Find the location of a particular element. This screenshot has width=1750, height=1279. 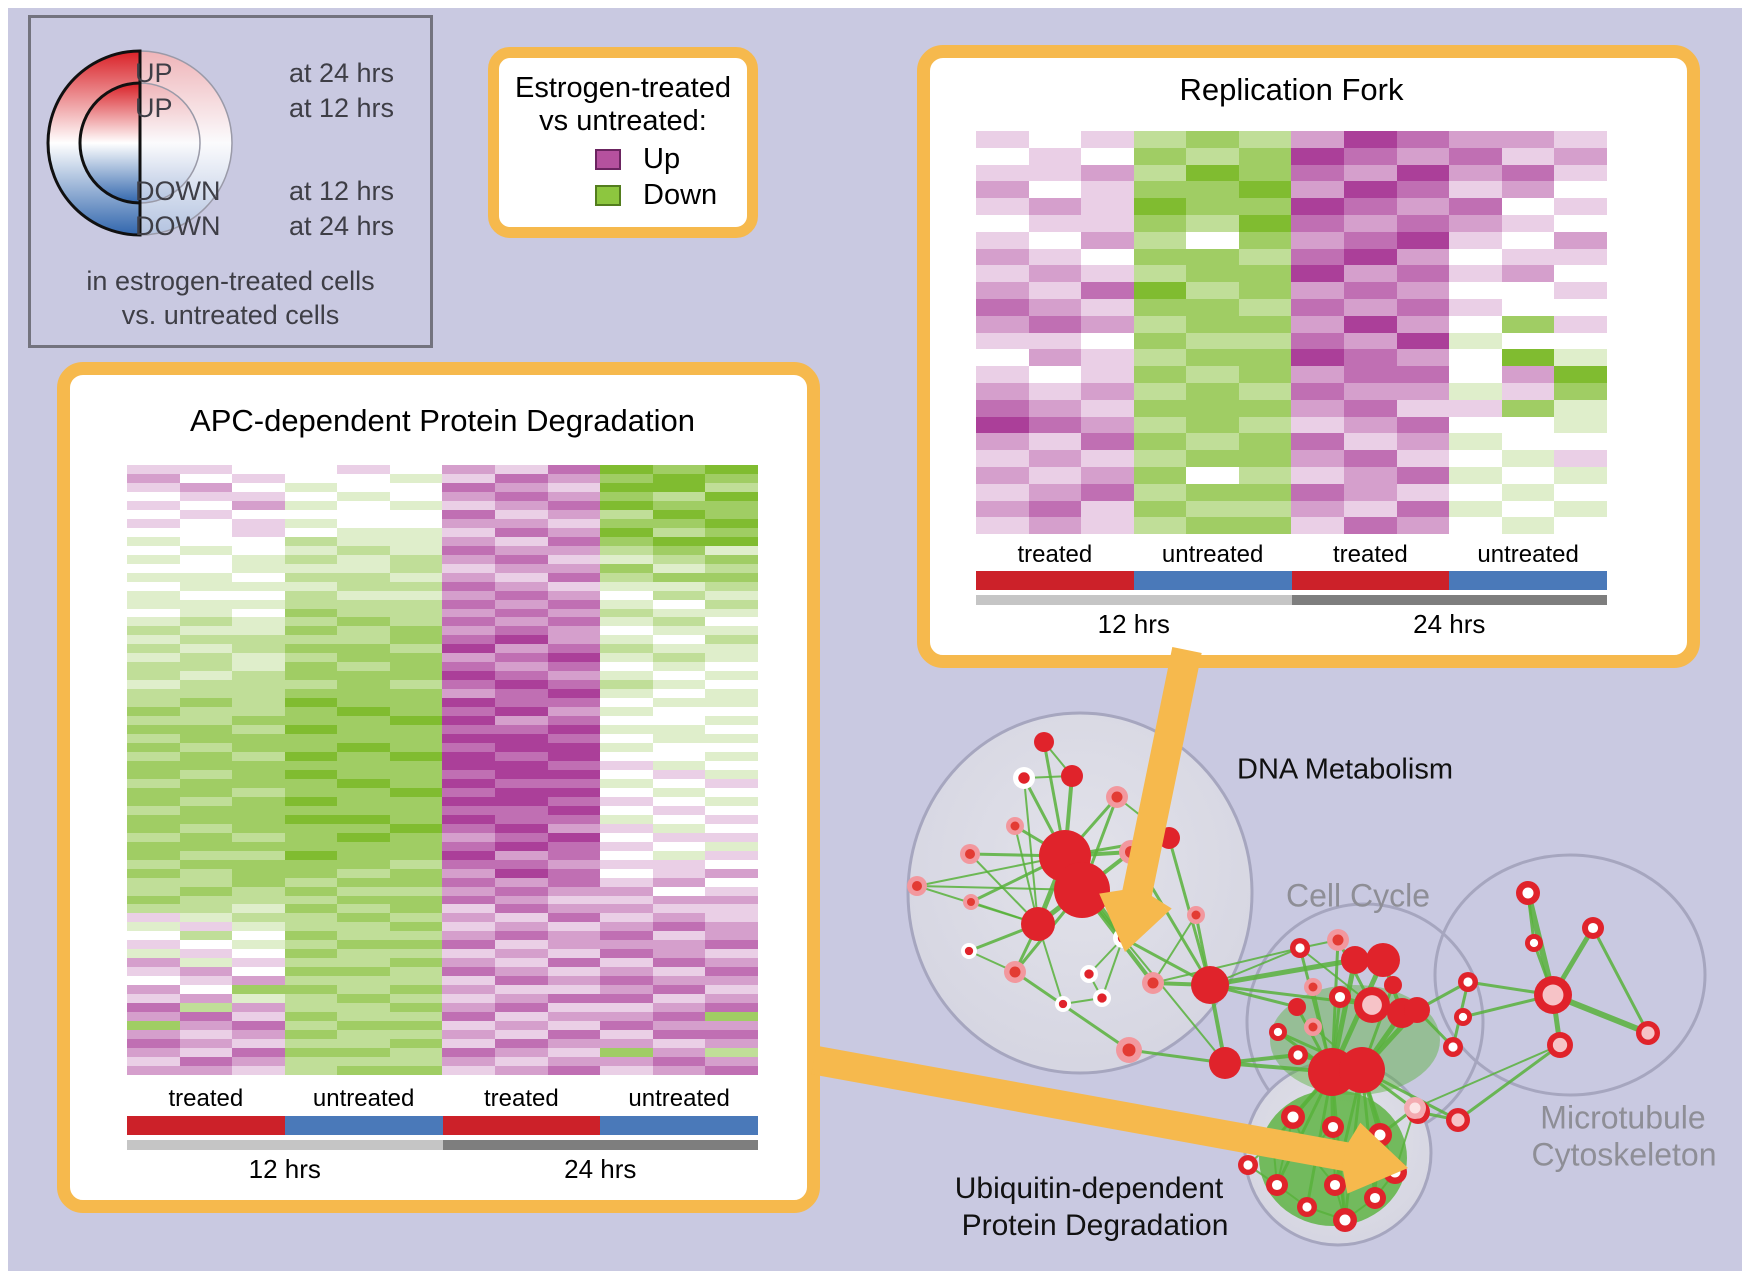

ubiquitin-label-line1: Ubiquitin-dependent is located at coordinates (1089, 1188).